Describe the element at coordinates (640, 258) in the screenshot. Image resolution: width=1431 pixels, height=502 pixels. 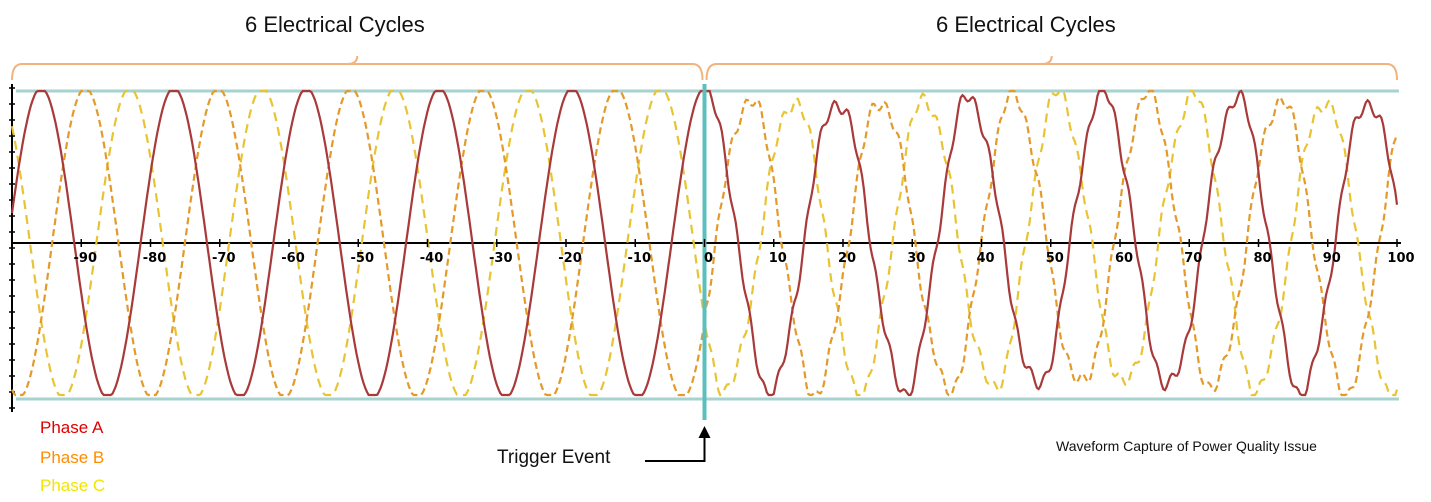
I see `x-tick-label: -10` at that location.